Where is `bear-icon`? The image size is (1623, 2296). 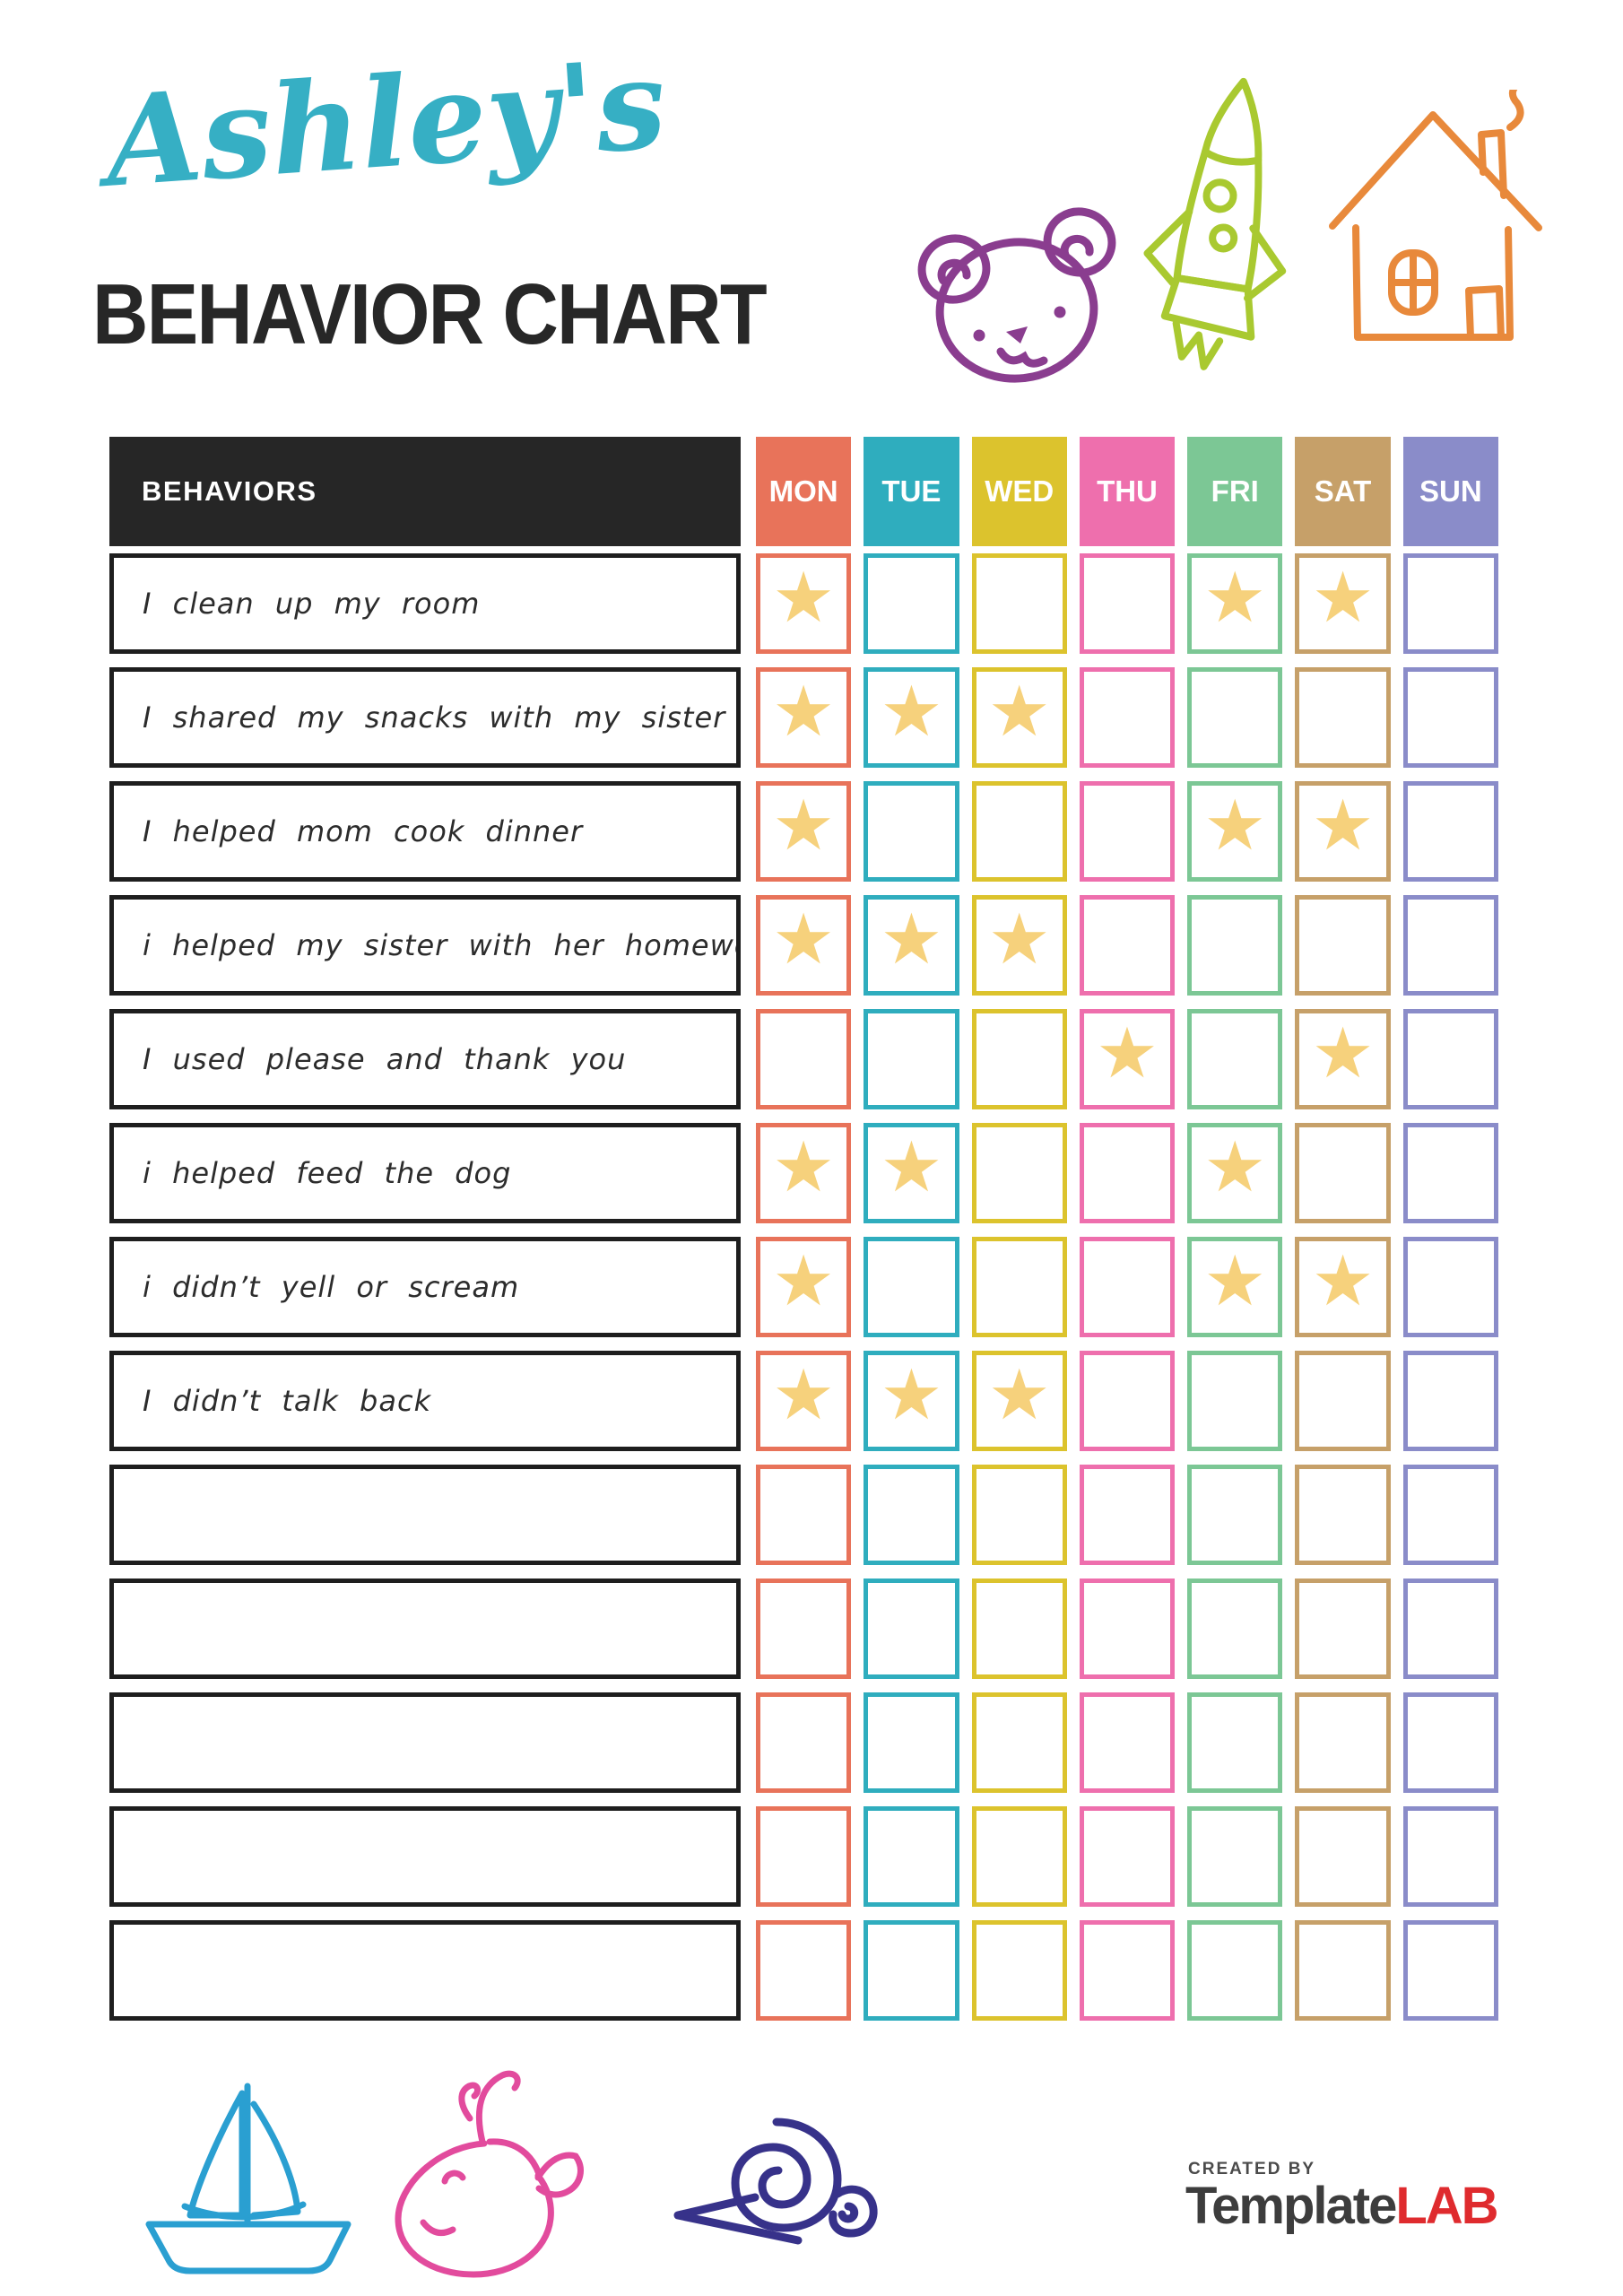
bear-icon is located at coordinates (1016, 295).